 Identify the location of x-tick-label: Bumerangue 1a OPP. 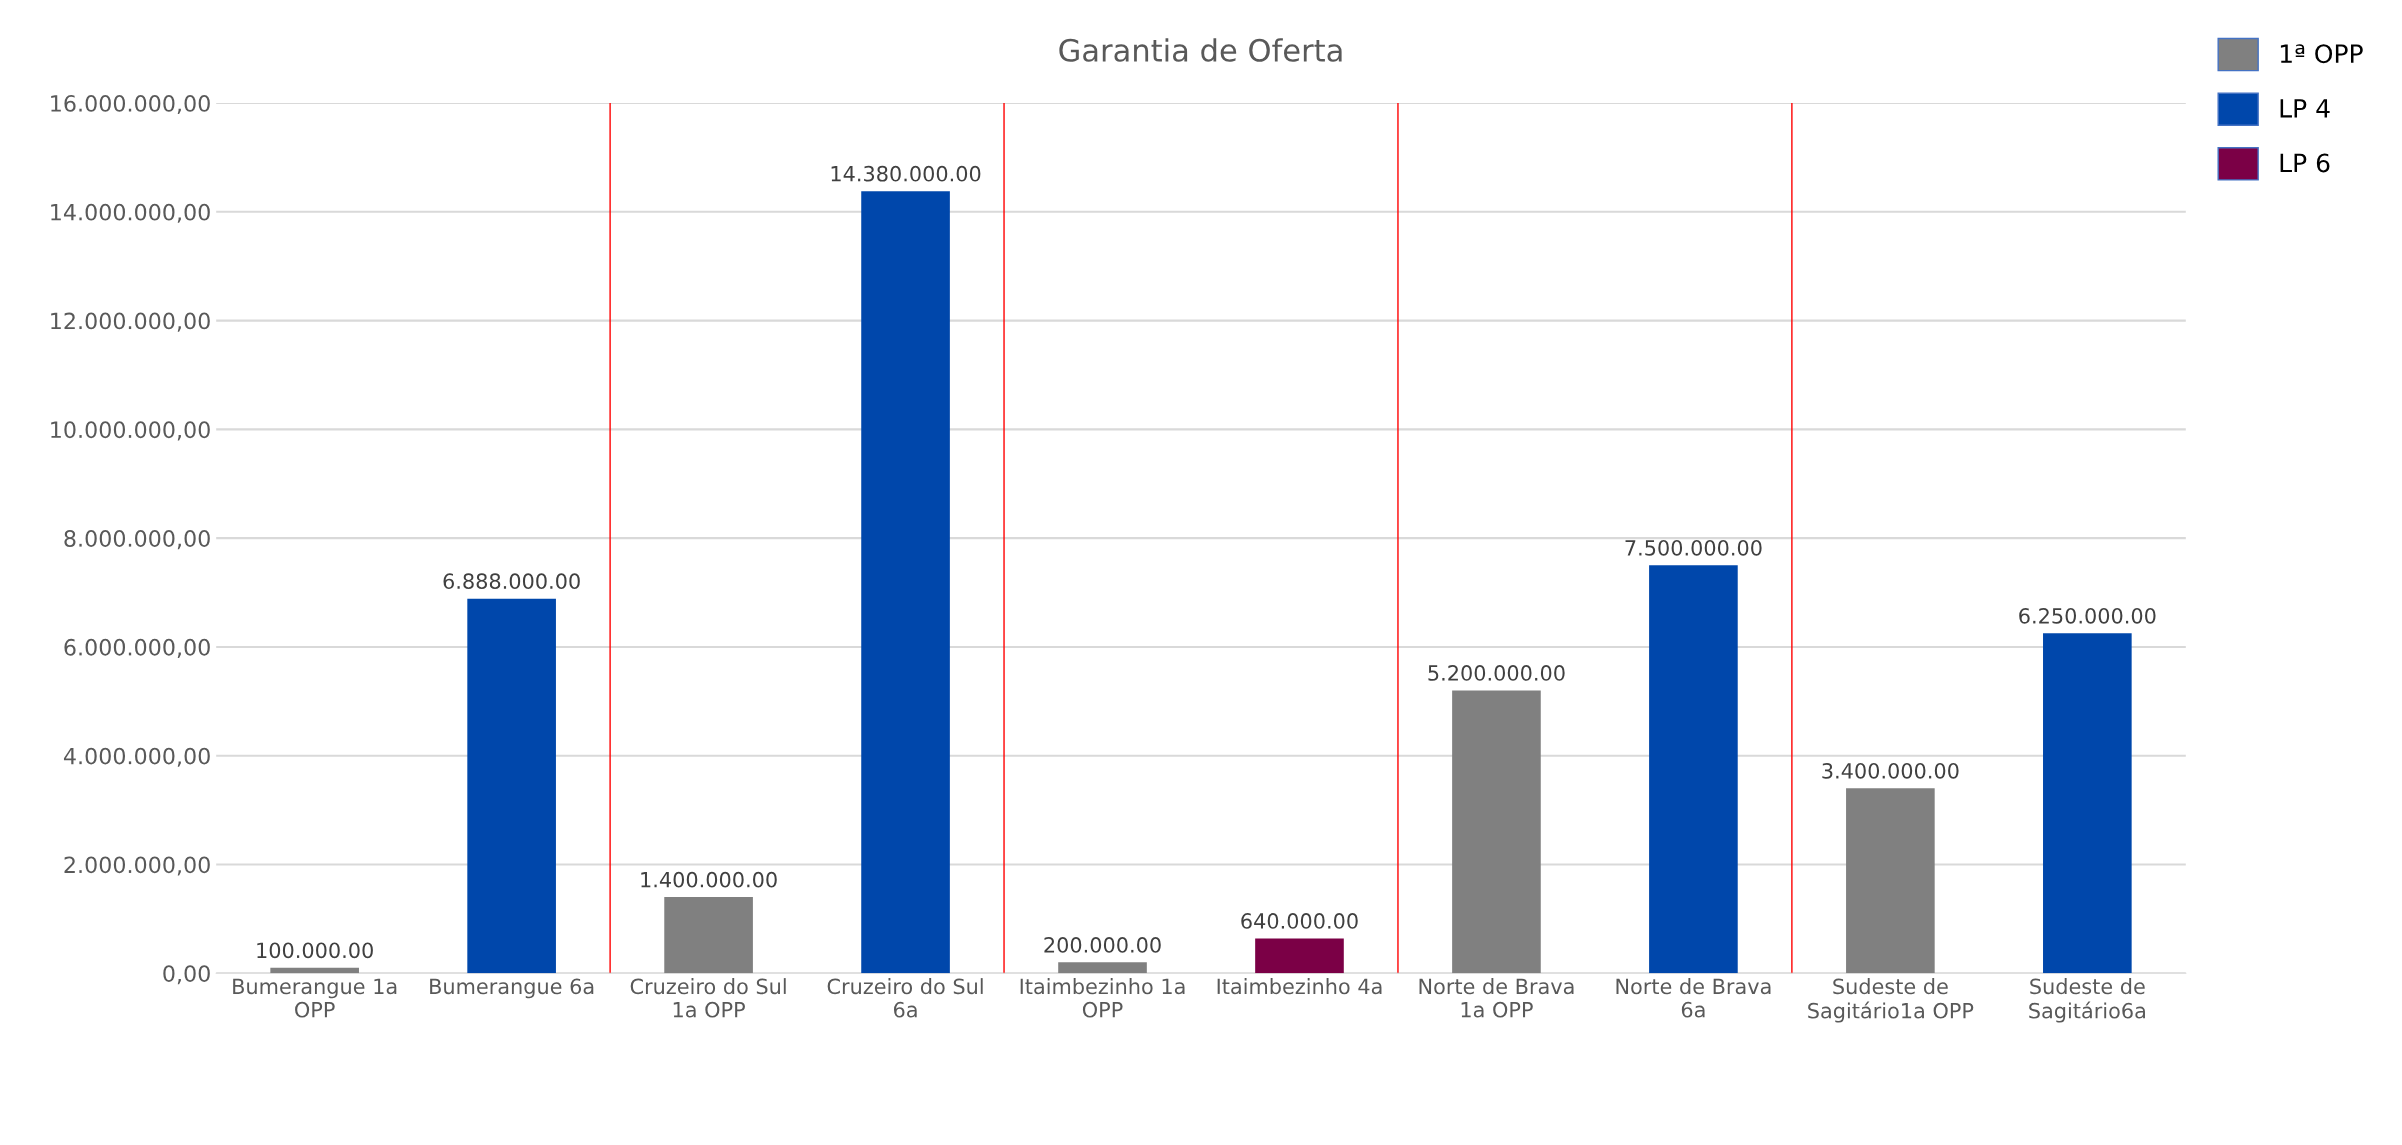
(315, 998).